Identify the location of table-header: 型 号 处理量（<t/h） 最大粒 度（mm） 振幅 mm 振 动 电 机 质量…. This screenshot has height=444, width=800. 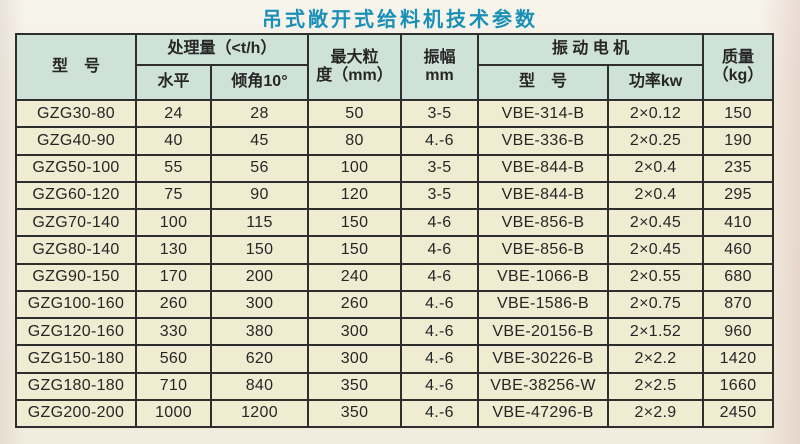
(394, 67).